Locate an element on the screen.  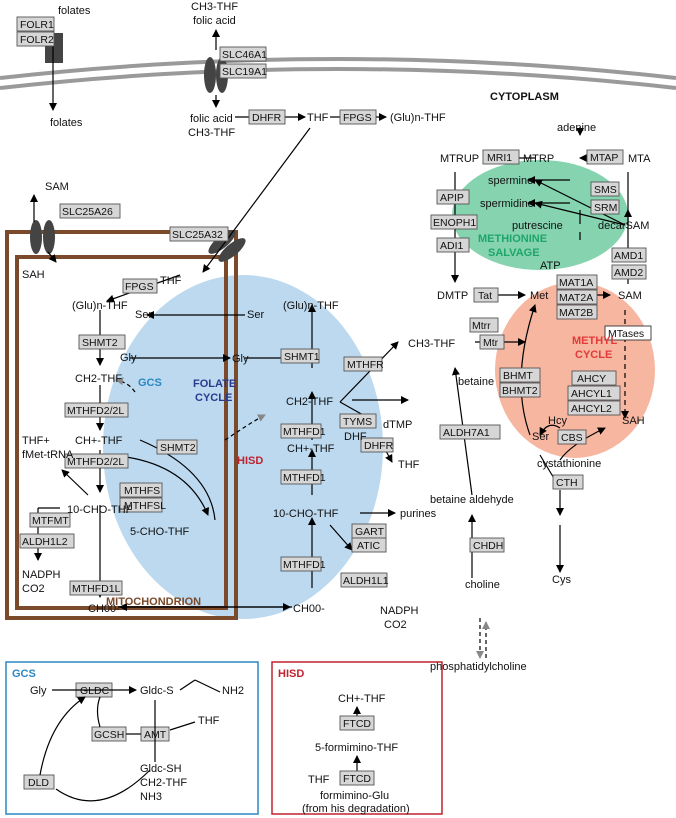
formimino-thf-label: 5-formimino-THF is located at coordinates (356, 748).